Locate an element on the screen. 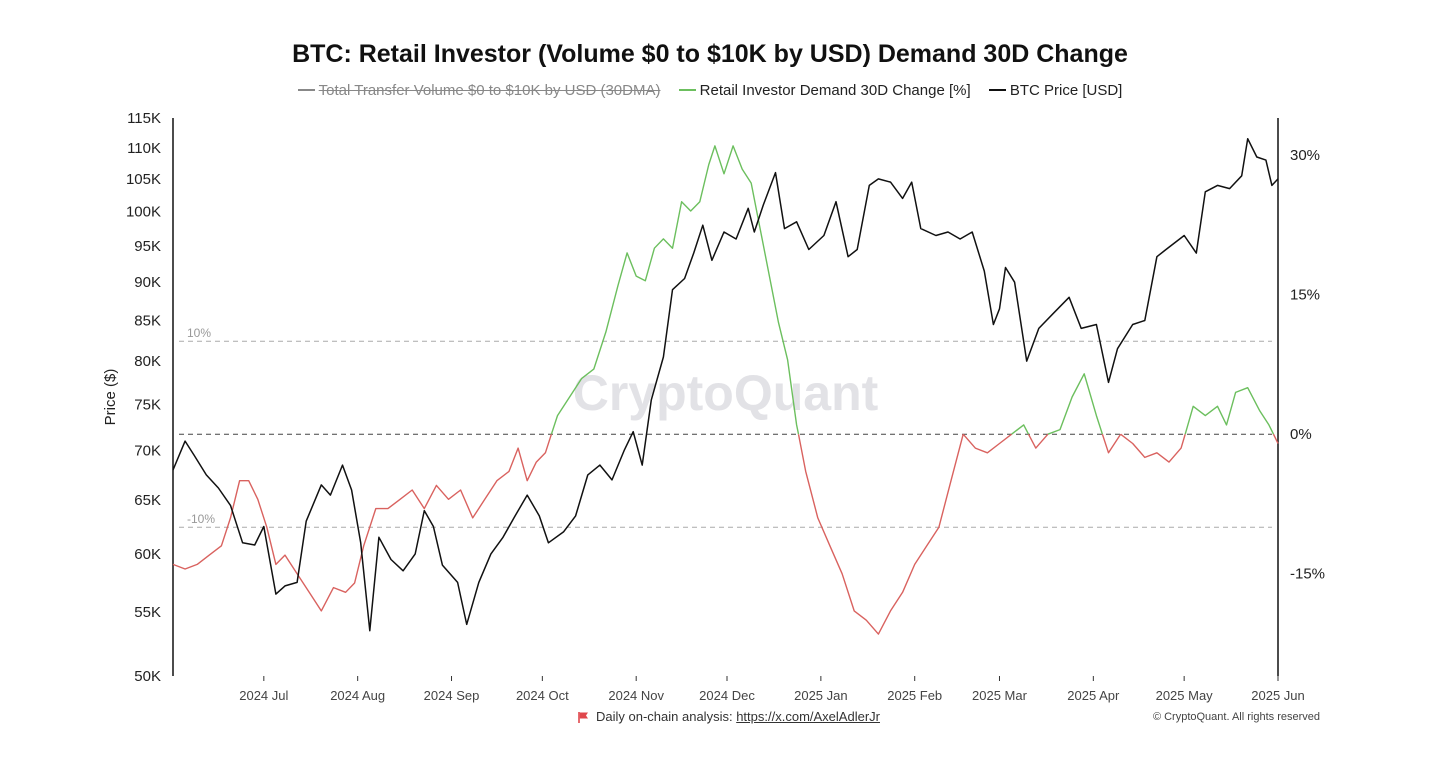  y-right-tick-label: 0% is located at coordinates (1301, 434).